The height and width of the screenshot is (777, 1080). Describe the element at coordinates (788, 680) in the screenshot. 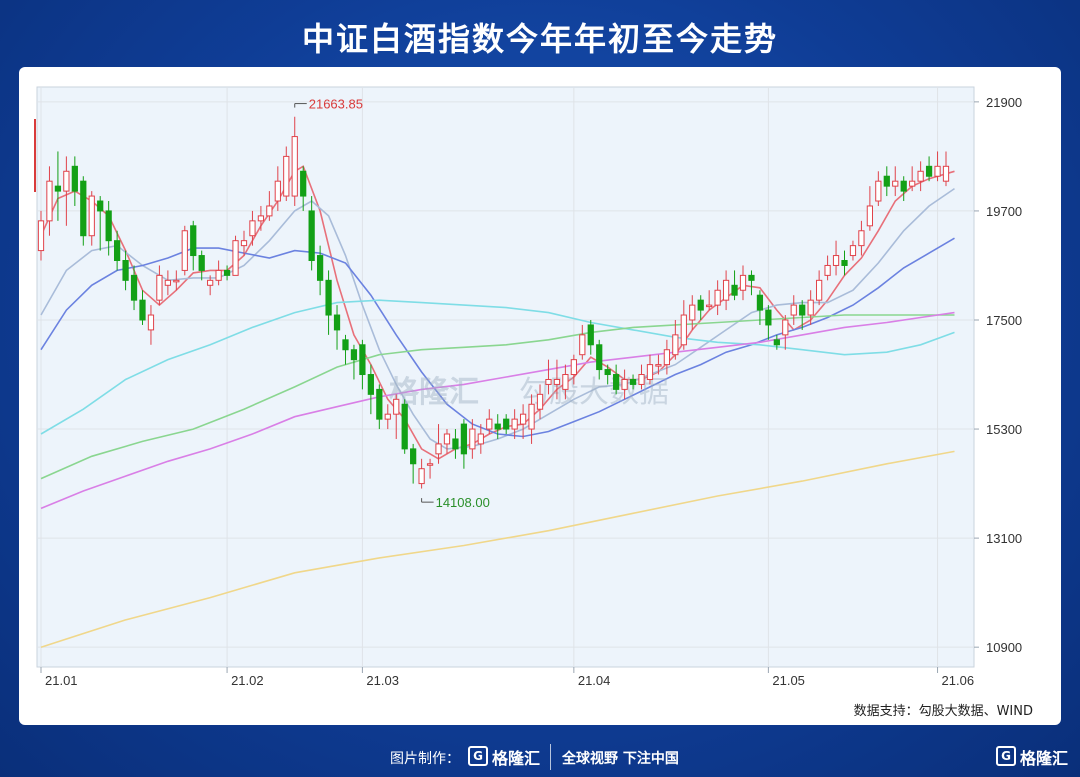

I see `x-tick-label: 21.05` at that location.